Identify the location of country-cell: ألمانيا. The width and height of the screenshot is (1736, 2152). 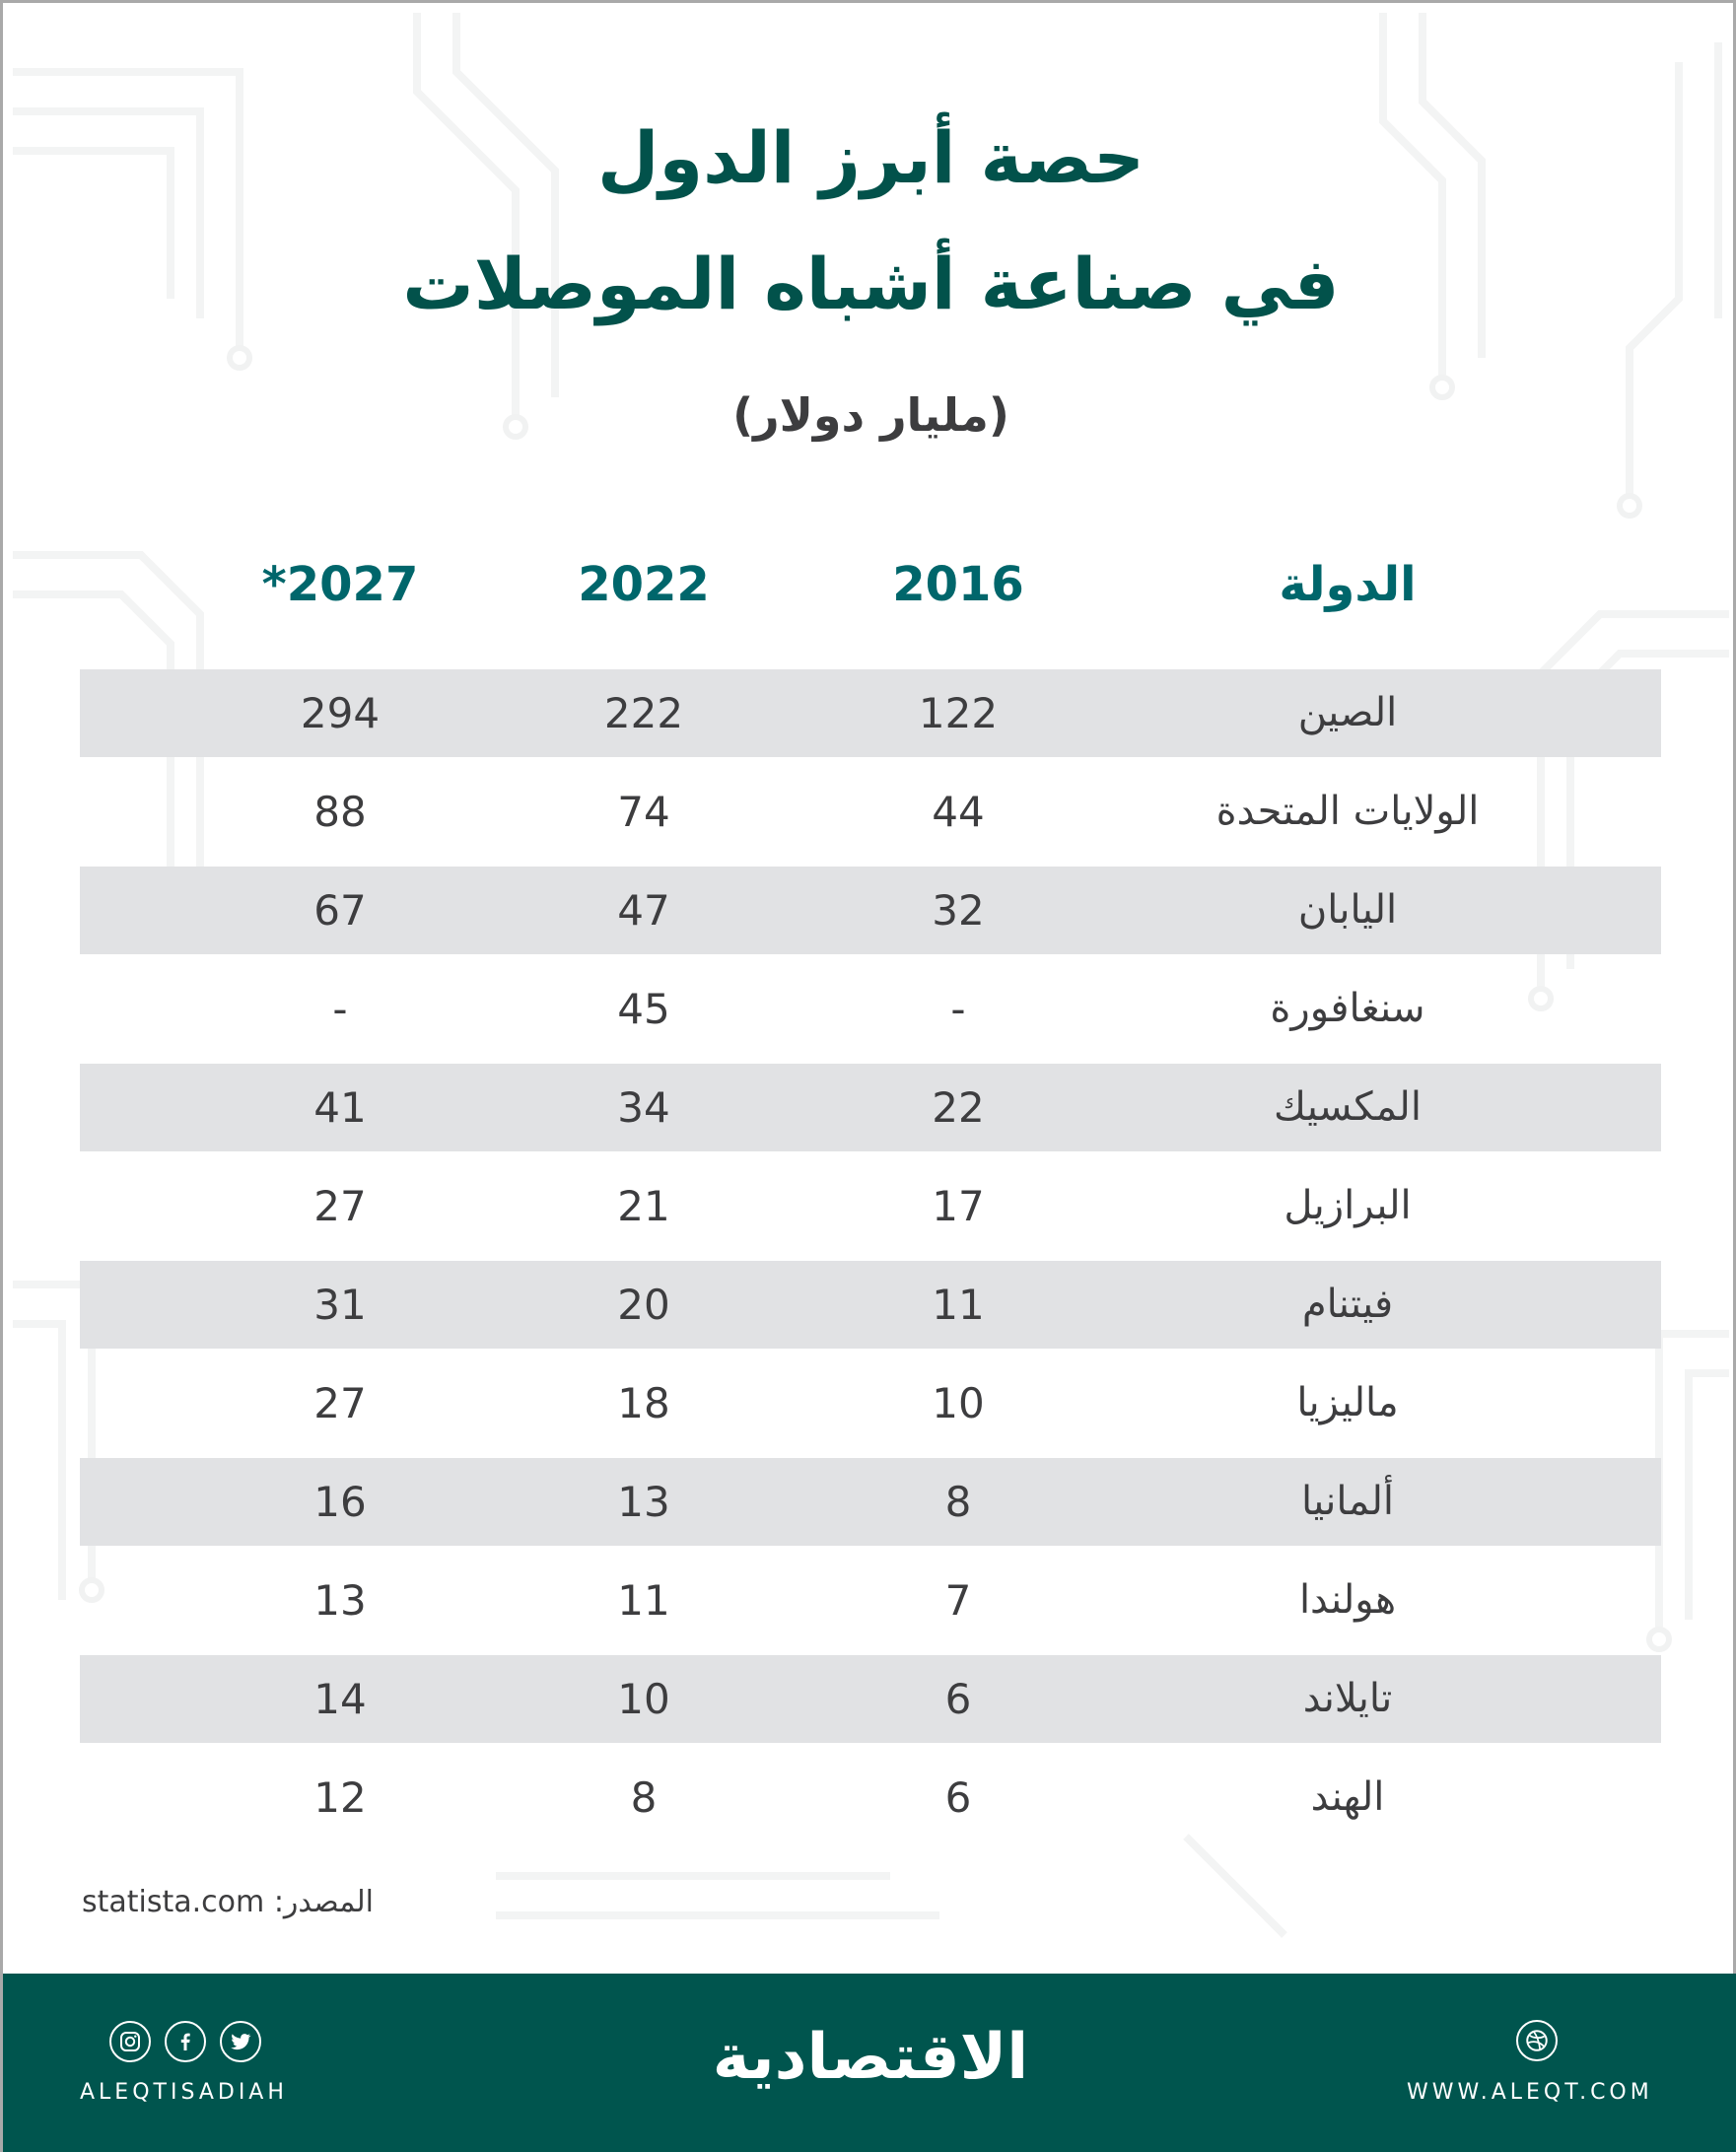
(1347, 1502).